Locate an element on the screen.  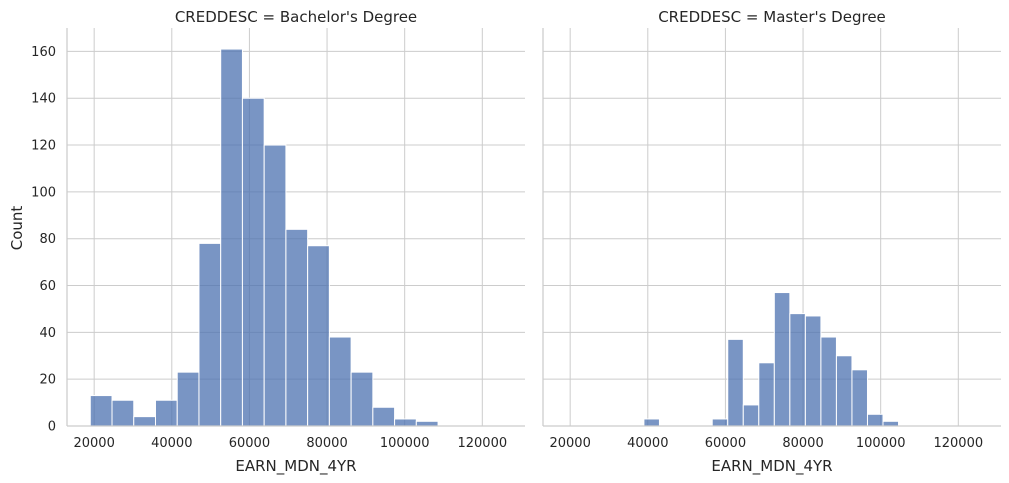
y-tick-label: 20 is located at coordinates (47, 380).